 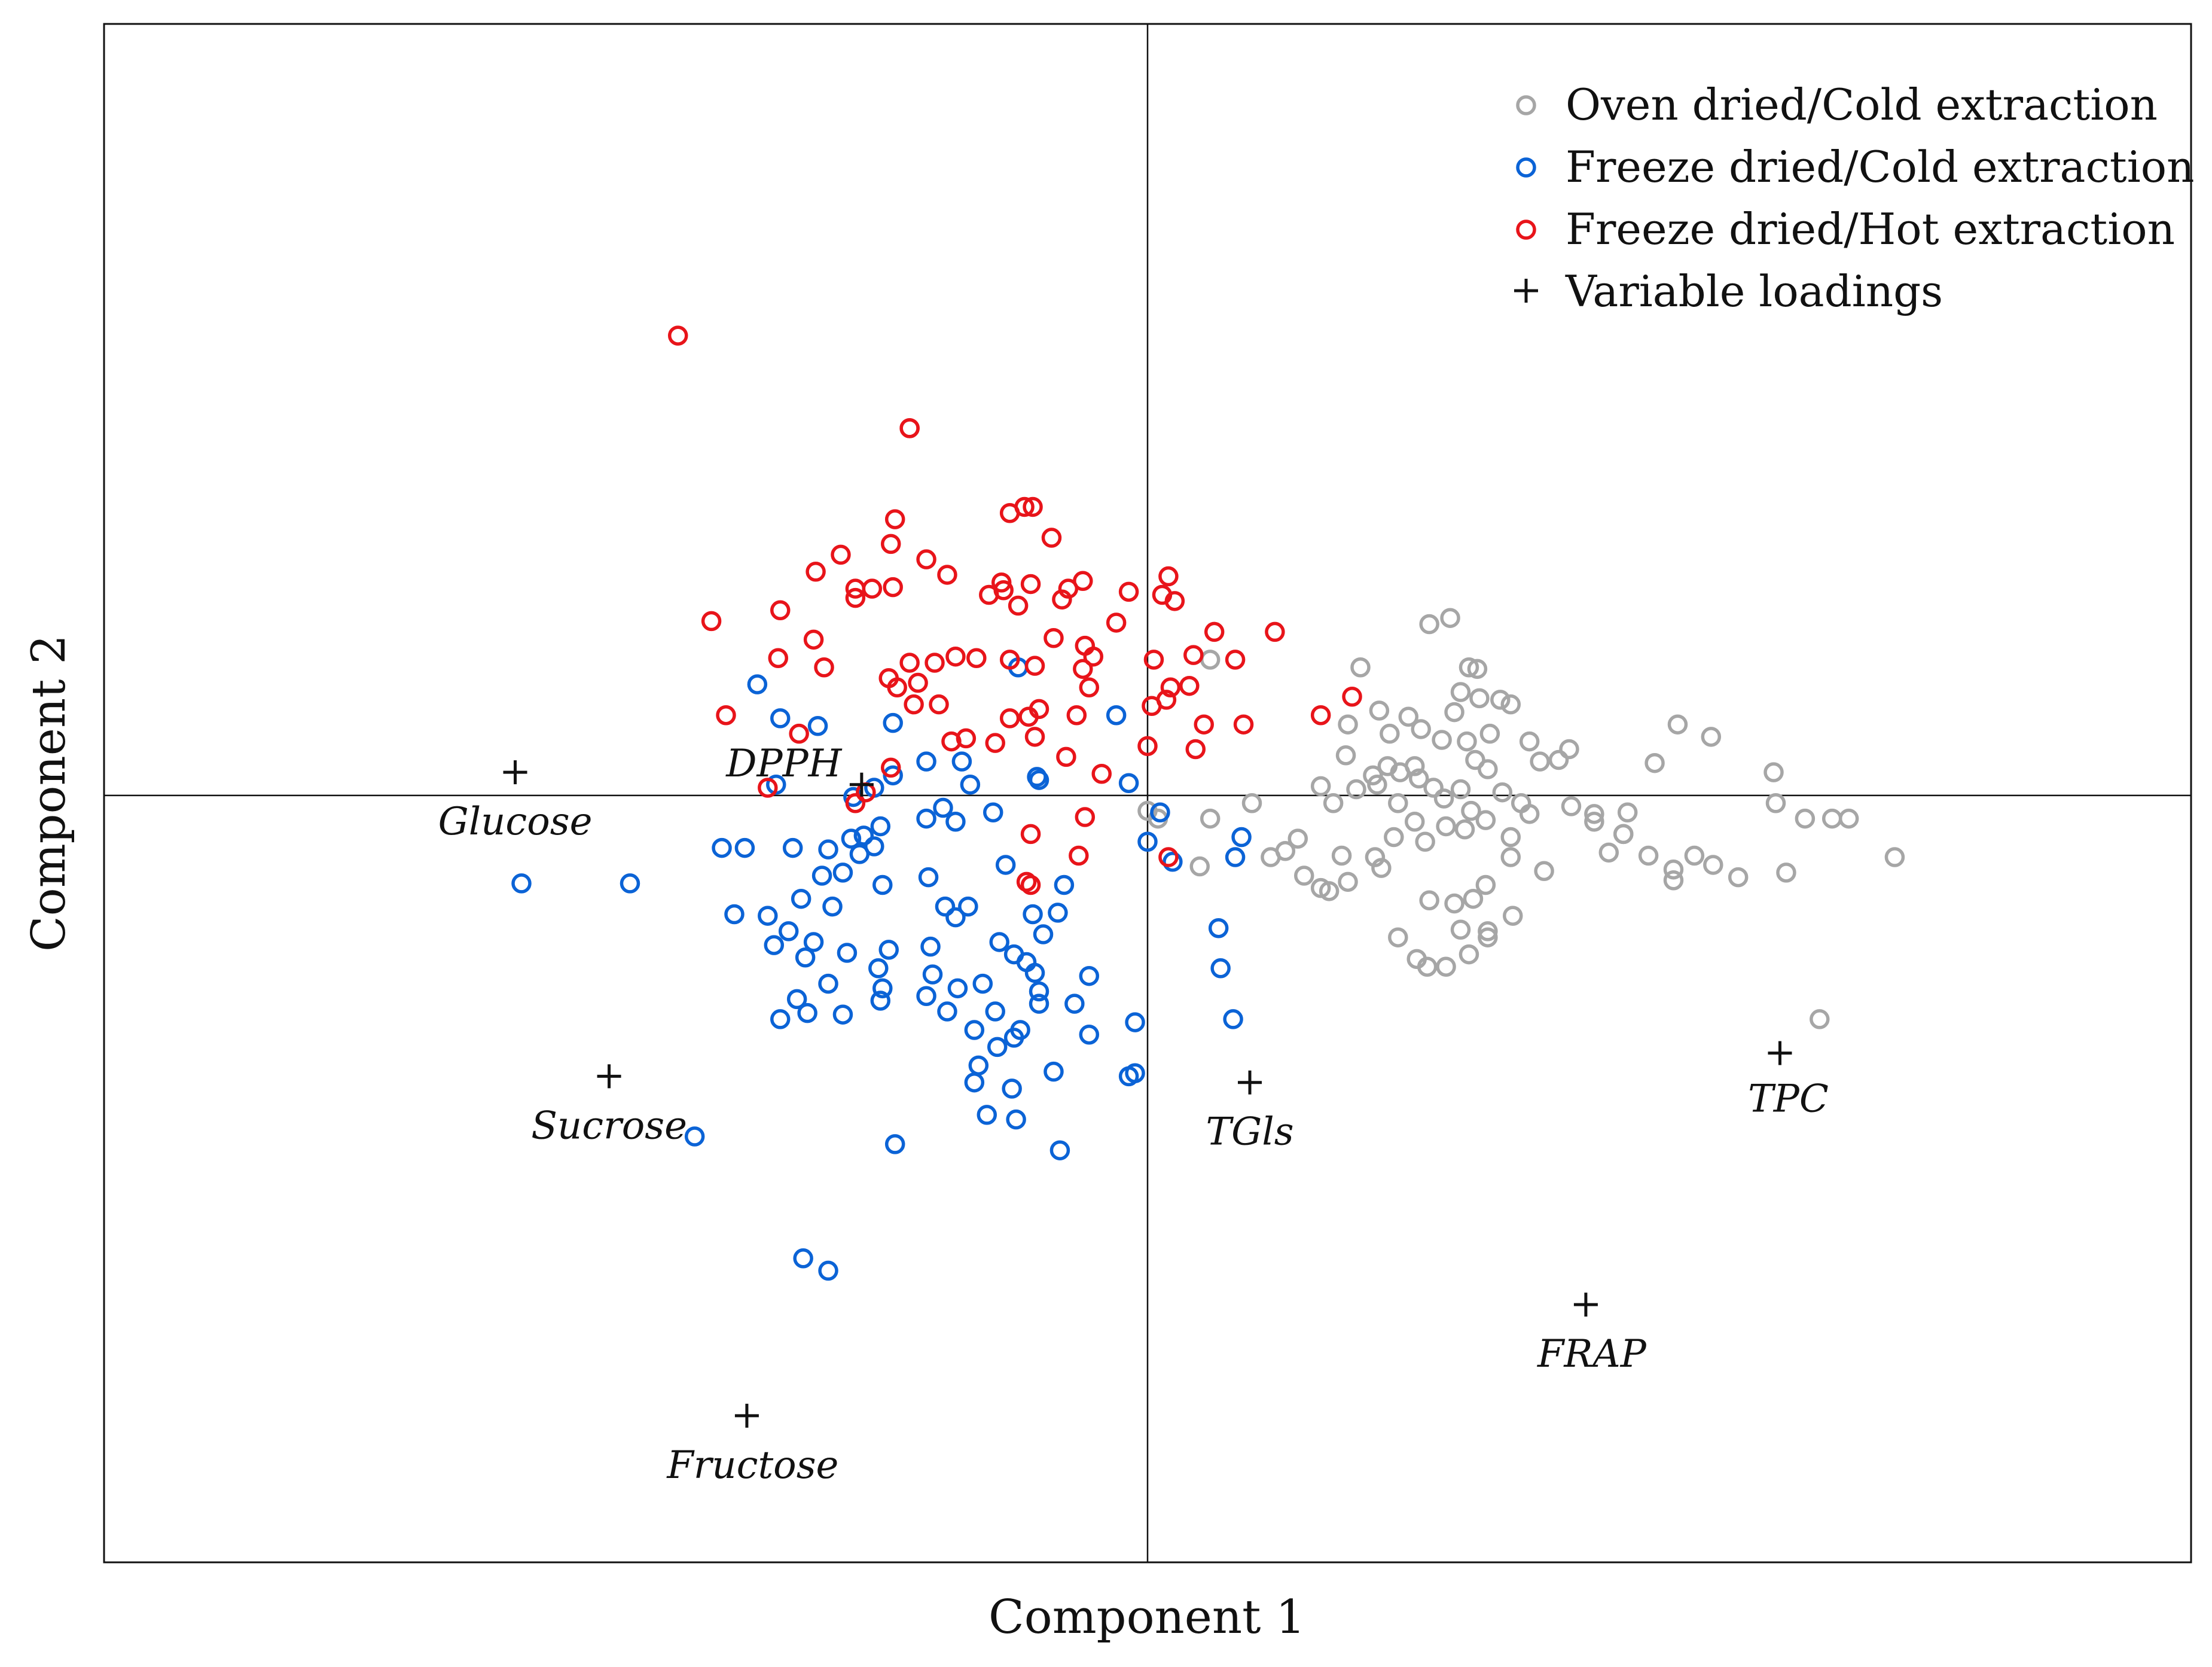 What do you see at coordinates (609, 1106) in the screenshot?
I see `loading-sucrose: Sucrose` at bounding box center [609, 1106].